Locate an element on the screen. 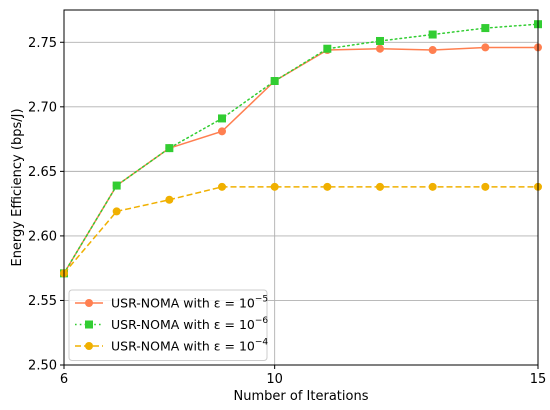  y-tick-label-2: 2.60 is located at coordinates (42, 236).